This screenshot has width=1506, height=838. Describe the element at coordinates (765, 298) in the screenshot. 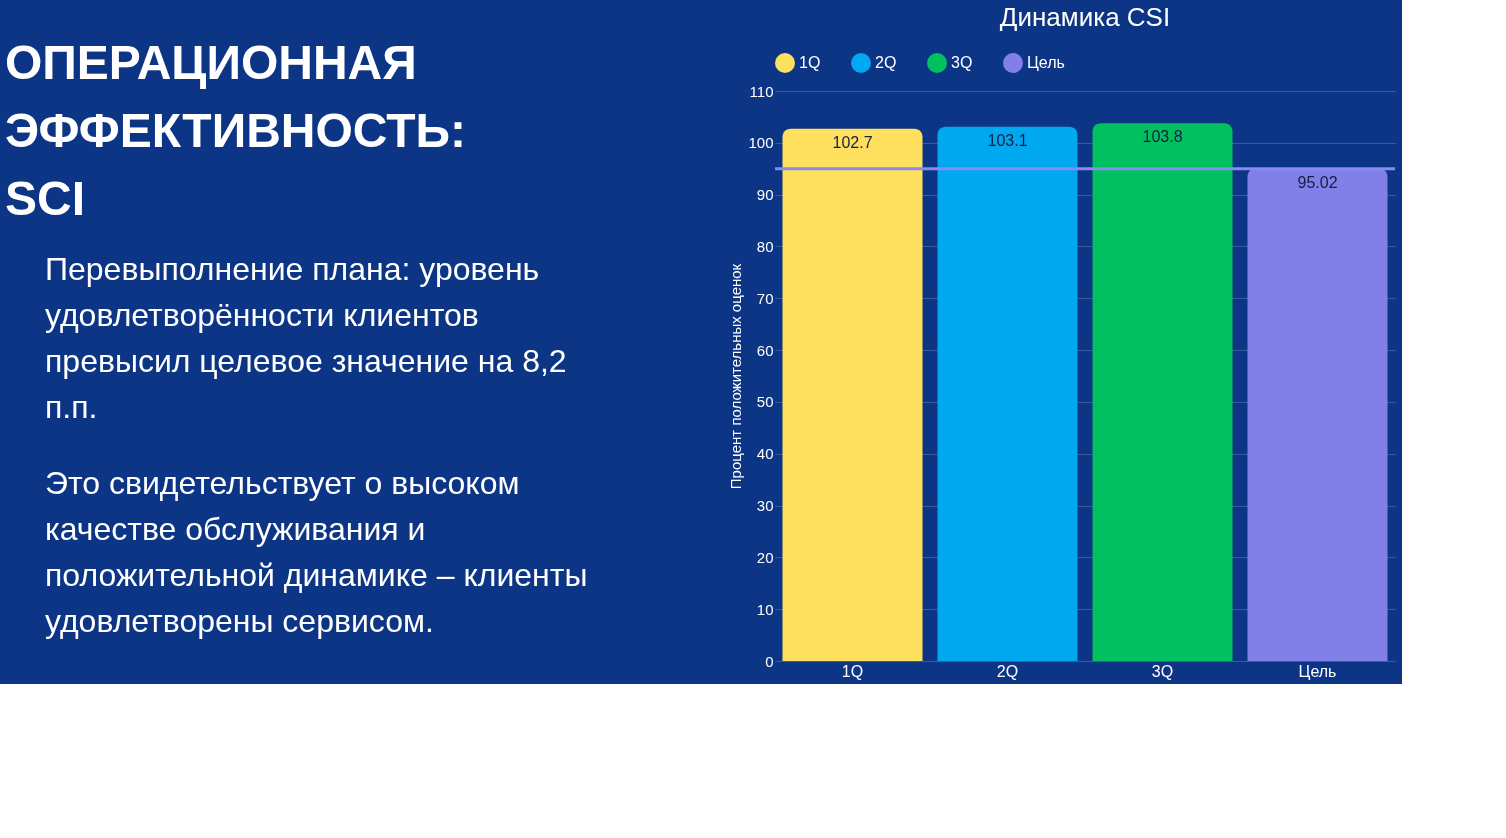

I see `y-tick-label: 70` at that location.